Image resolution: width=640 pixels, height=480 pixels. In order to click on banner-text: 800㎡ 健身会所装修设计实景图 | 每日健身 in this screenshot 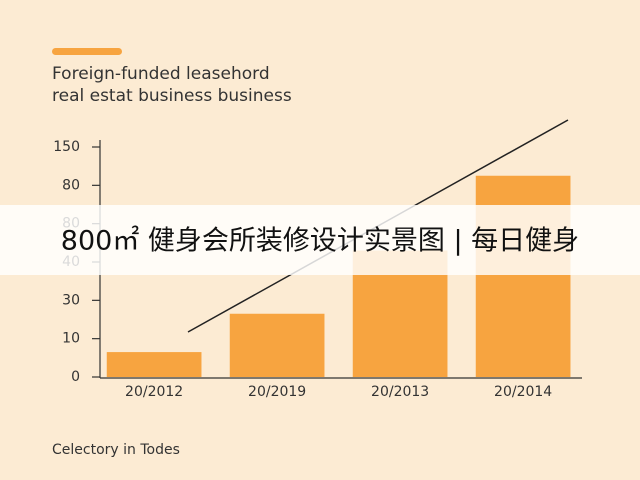, I will do `click(320, 241)`.